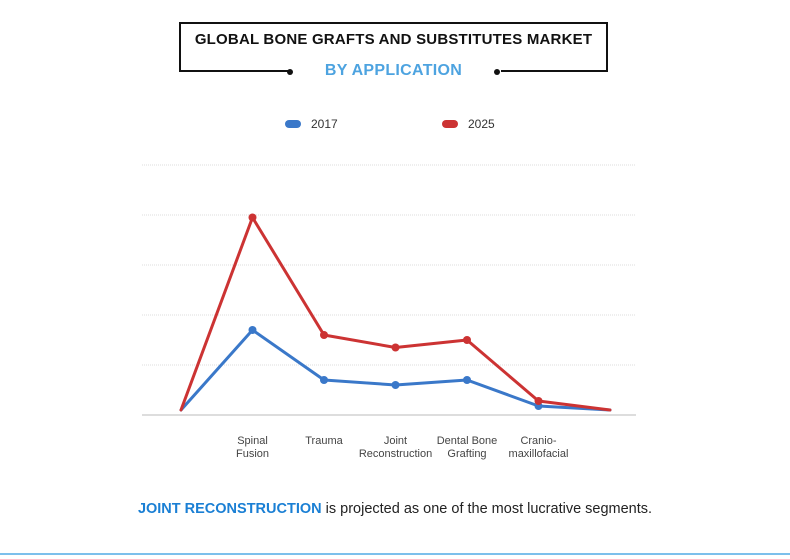 Image resolution: width=790 pixels, height=559 pixels. Describe the element at coordinates (395, 554) in the screenshot. I see `bottom-rule` at that location.